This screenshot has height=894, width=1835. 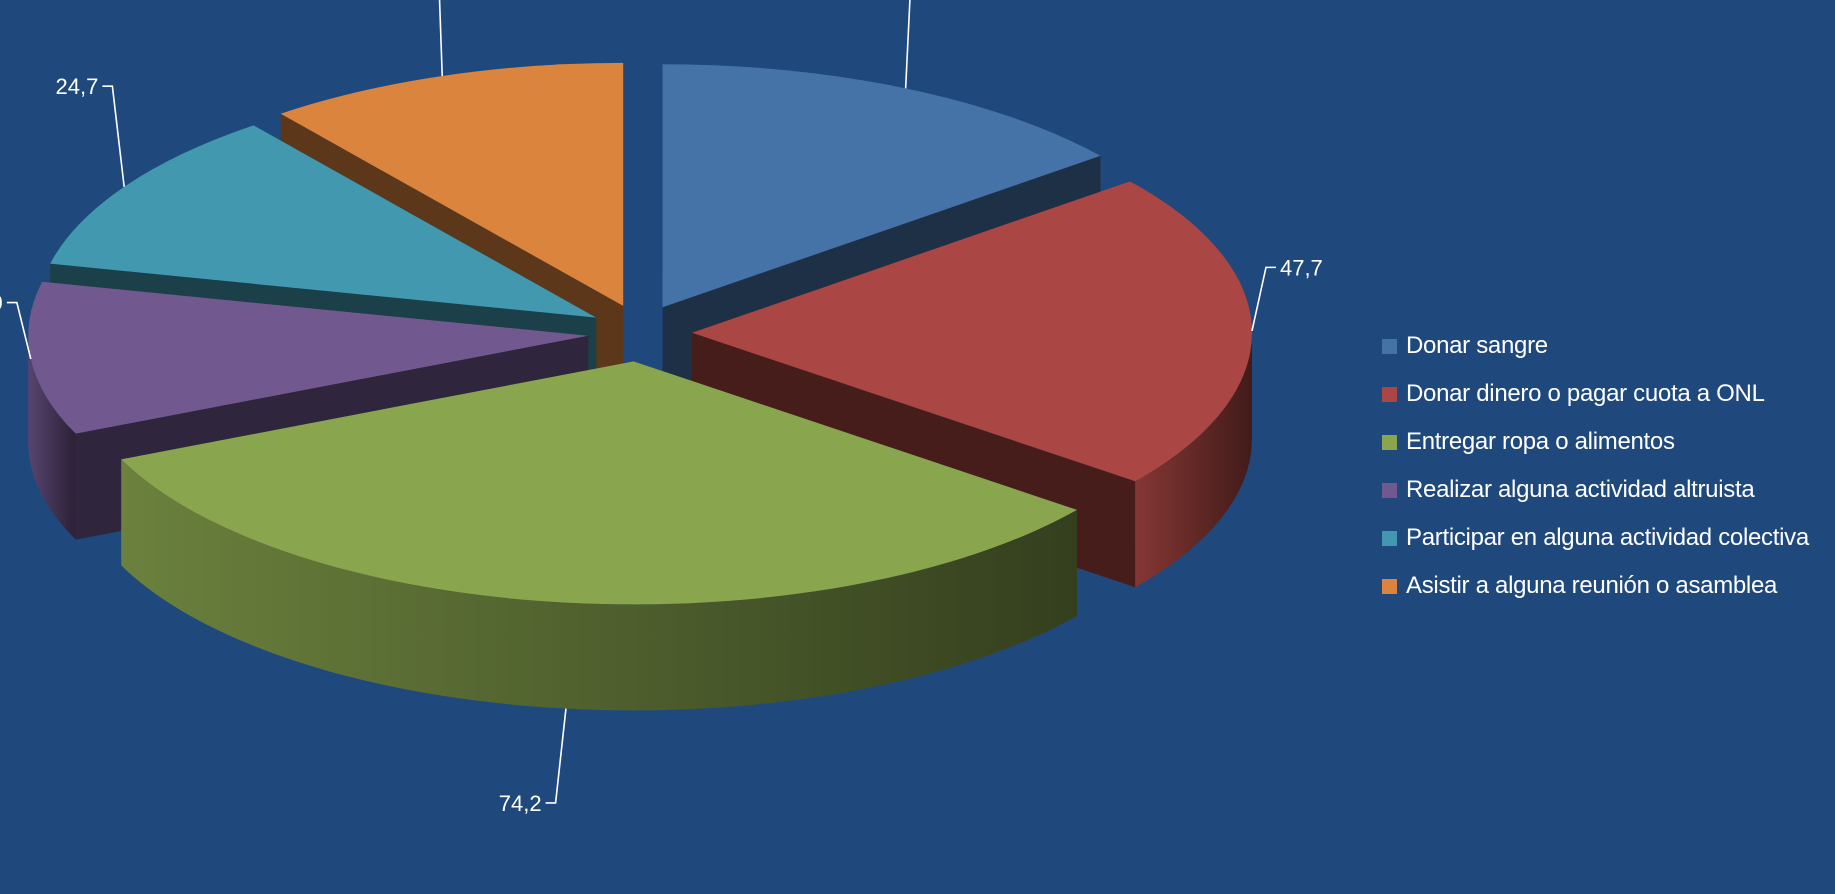 I want to click on data-label-5: 23,6, so click(x=441, y=38).